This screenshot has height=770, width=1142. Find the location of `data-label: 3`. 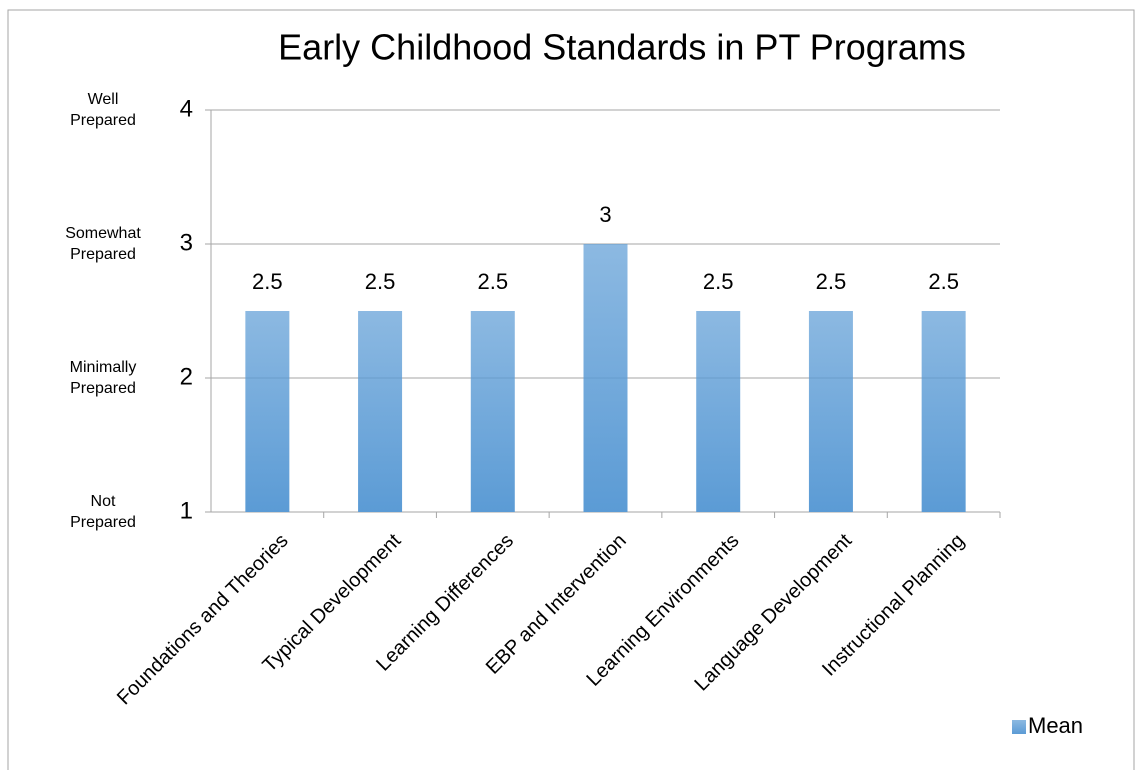

data-label: 3 is located at coordinates (605, 214).